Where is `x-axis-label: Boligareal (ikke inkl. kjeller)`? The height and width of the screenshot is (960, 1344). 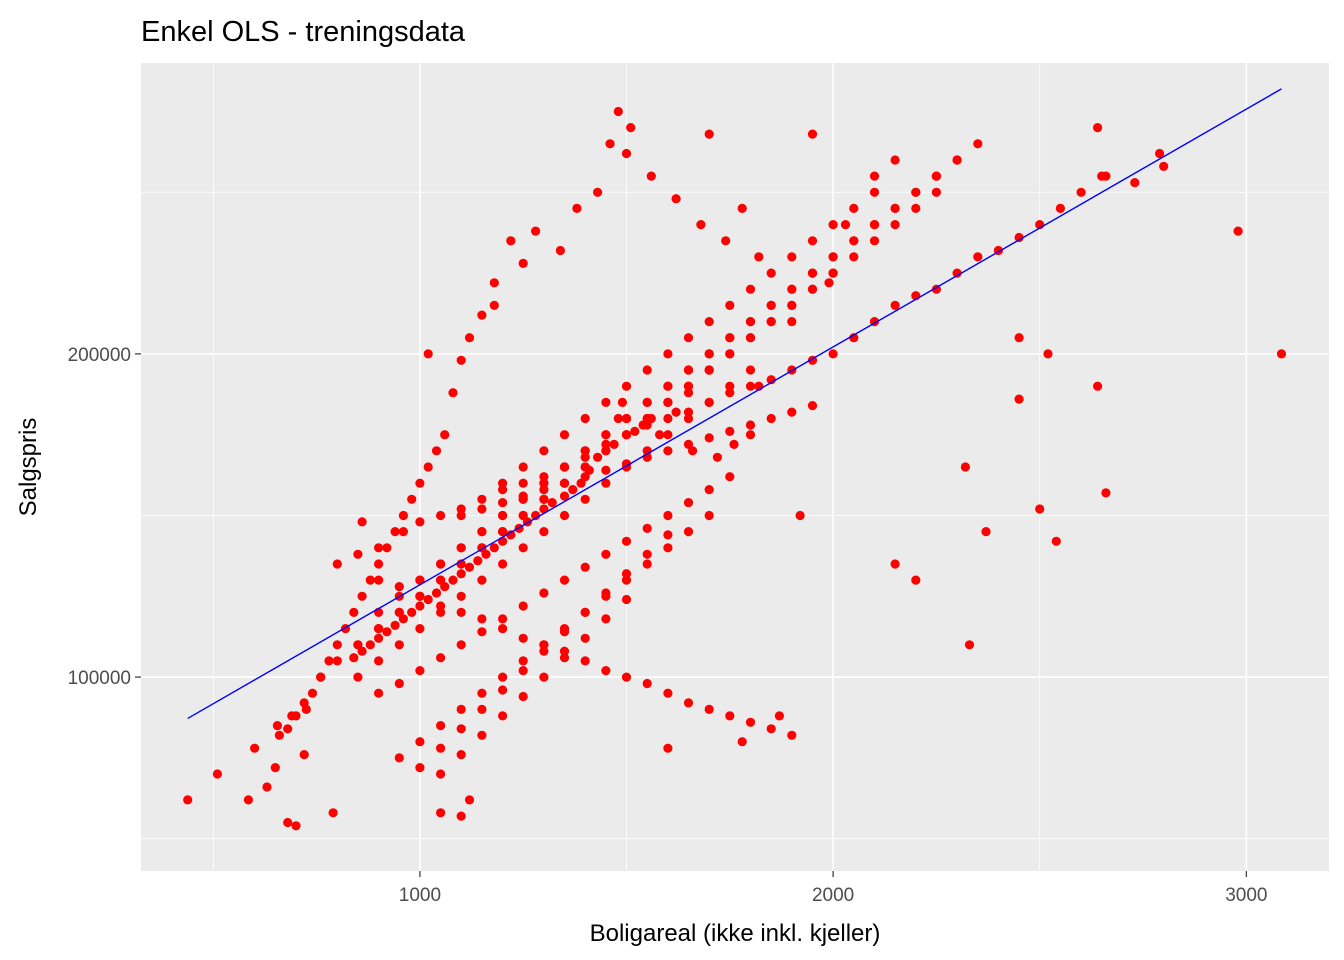
x-axis-label: Boligareal (ikke inkl. kjeller) is located at coordinates (735, 933).